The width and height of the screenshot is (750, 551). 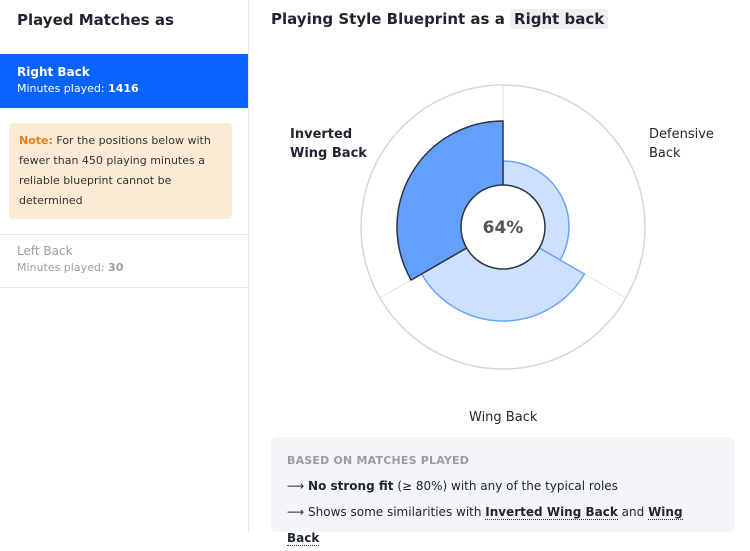 What do you see at coordinates (440, 19) in the screenshot?
I see `page-title: Playing Style Blueprint as a Right back` at bounding box center [440, 19].